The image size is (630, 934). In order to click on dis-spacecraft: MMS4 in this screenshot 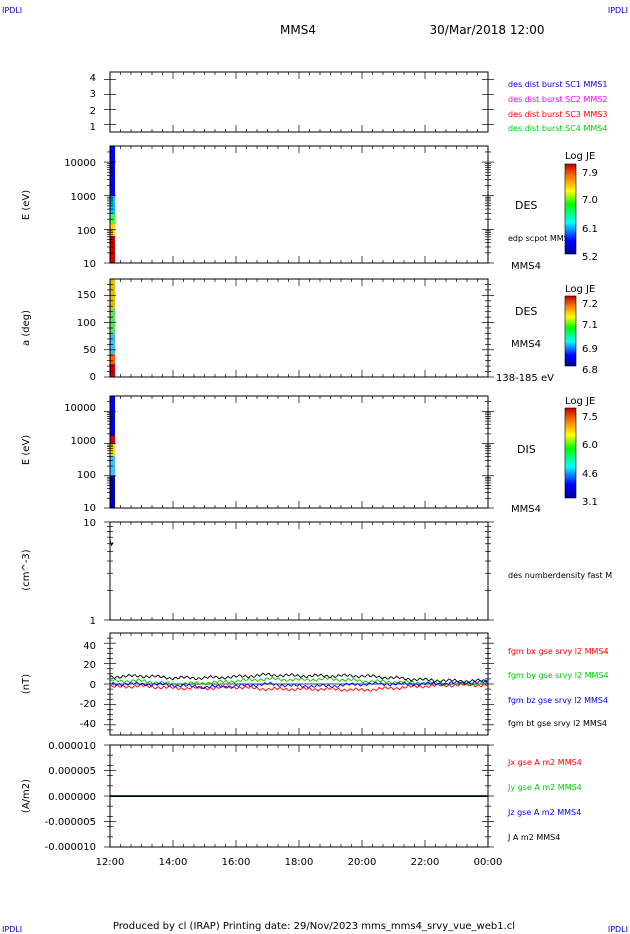, I will do `click(526, 509)`.